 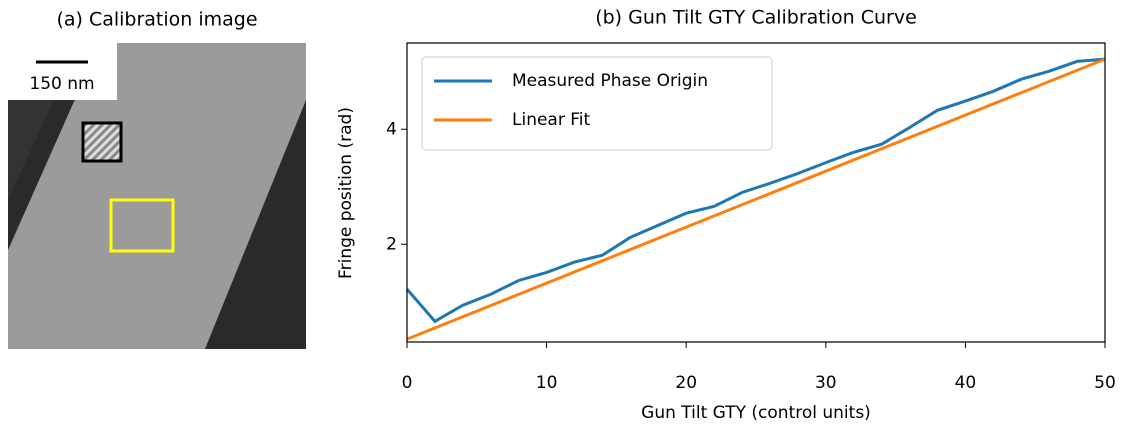 I want to click on x-tick-label: 20, so click(x=686, y=383).